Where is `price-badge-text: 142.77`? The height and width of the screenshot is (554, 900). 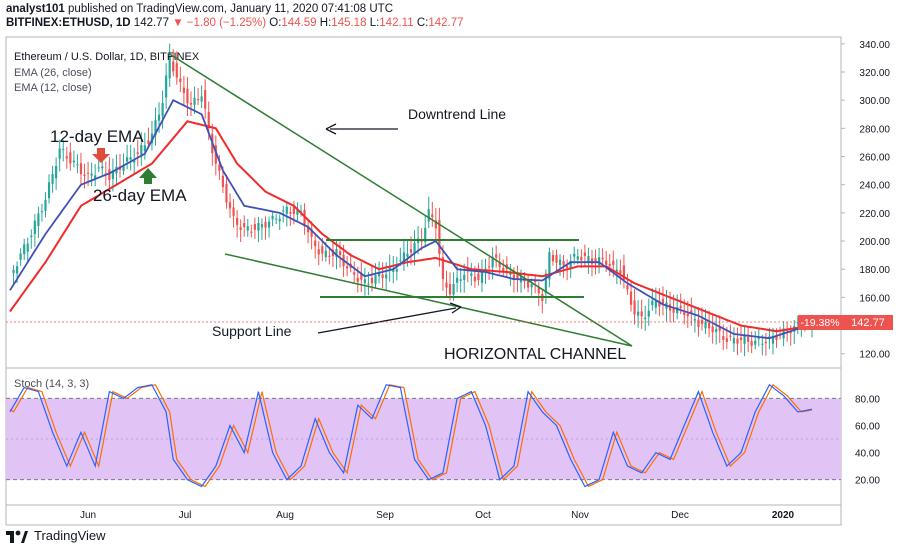 price-badge-text: 142.77 is located at coordinates (868, 323).